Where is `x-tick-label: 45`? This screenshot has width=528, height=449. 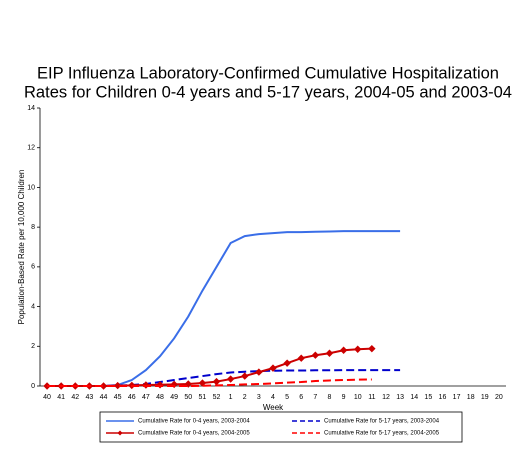
x-tick-label: 45 is located at coordinates (118, 397).